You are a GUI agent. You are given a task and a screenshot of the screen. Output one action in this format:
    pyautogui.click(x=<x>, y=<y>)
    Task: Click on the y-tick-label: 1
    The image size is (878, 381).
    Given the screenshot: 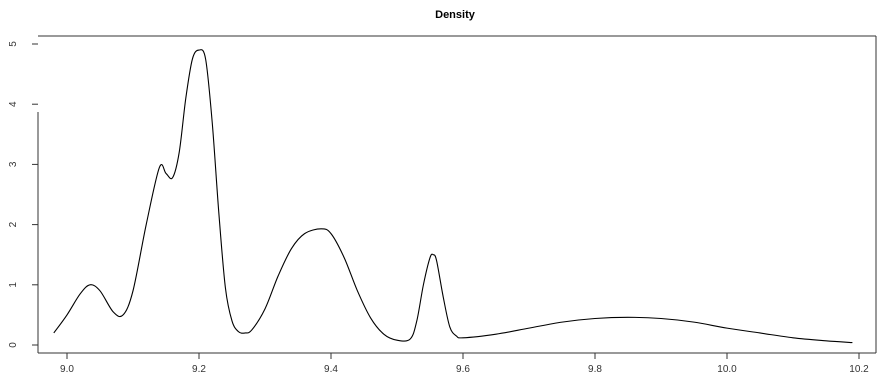 What is the action you would take?
    pyautogui.click(x=13, y=285)
    